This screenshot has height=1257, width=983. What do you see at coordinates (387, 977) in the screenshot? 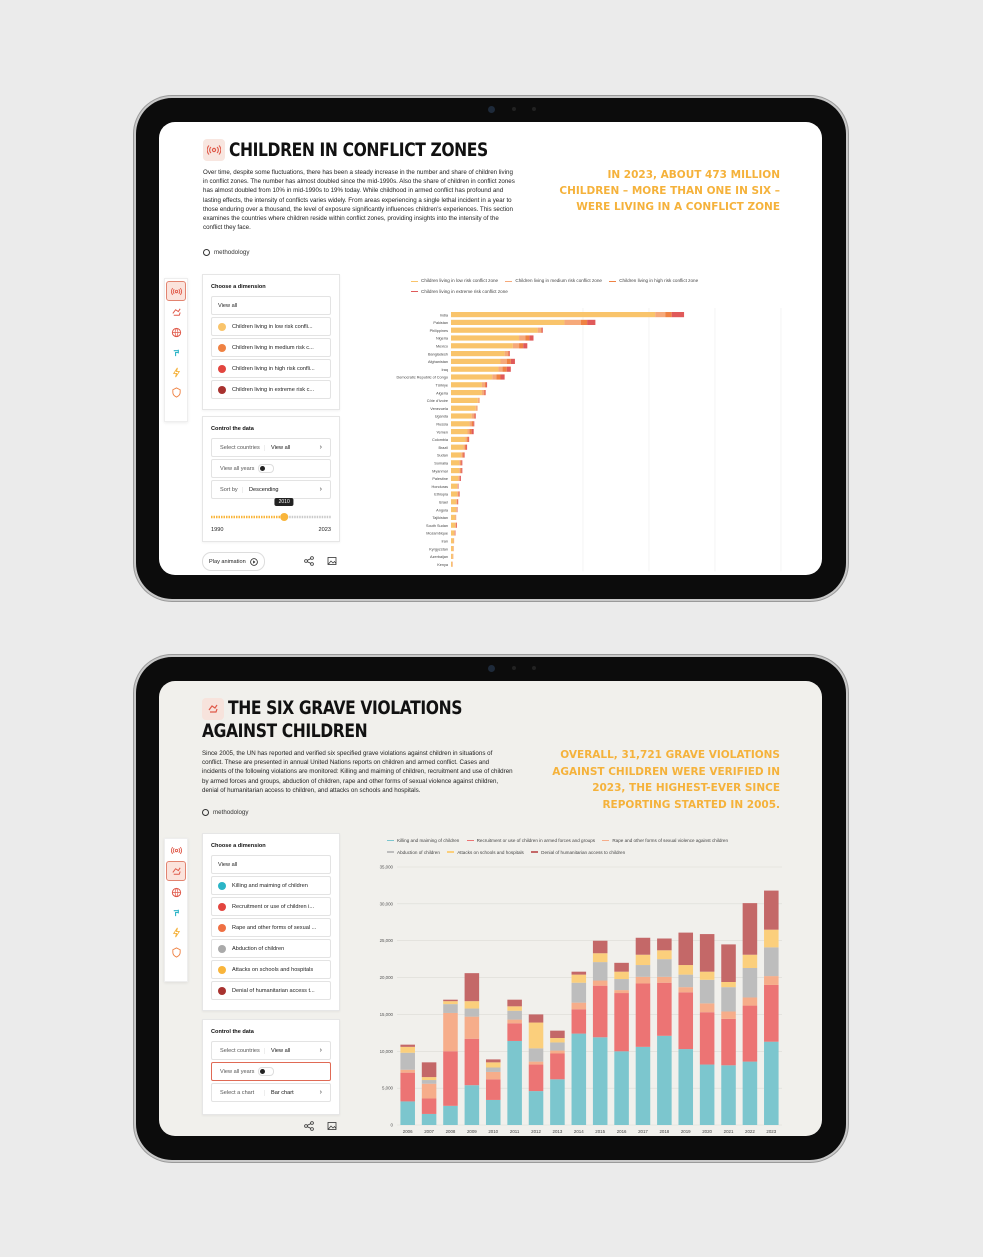
I see `y-tick-label: 20,000` at bounding box center [387, 977].